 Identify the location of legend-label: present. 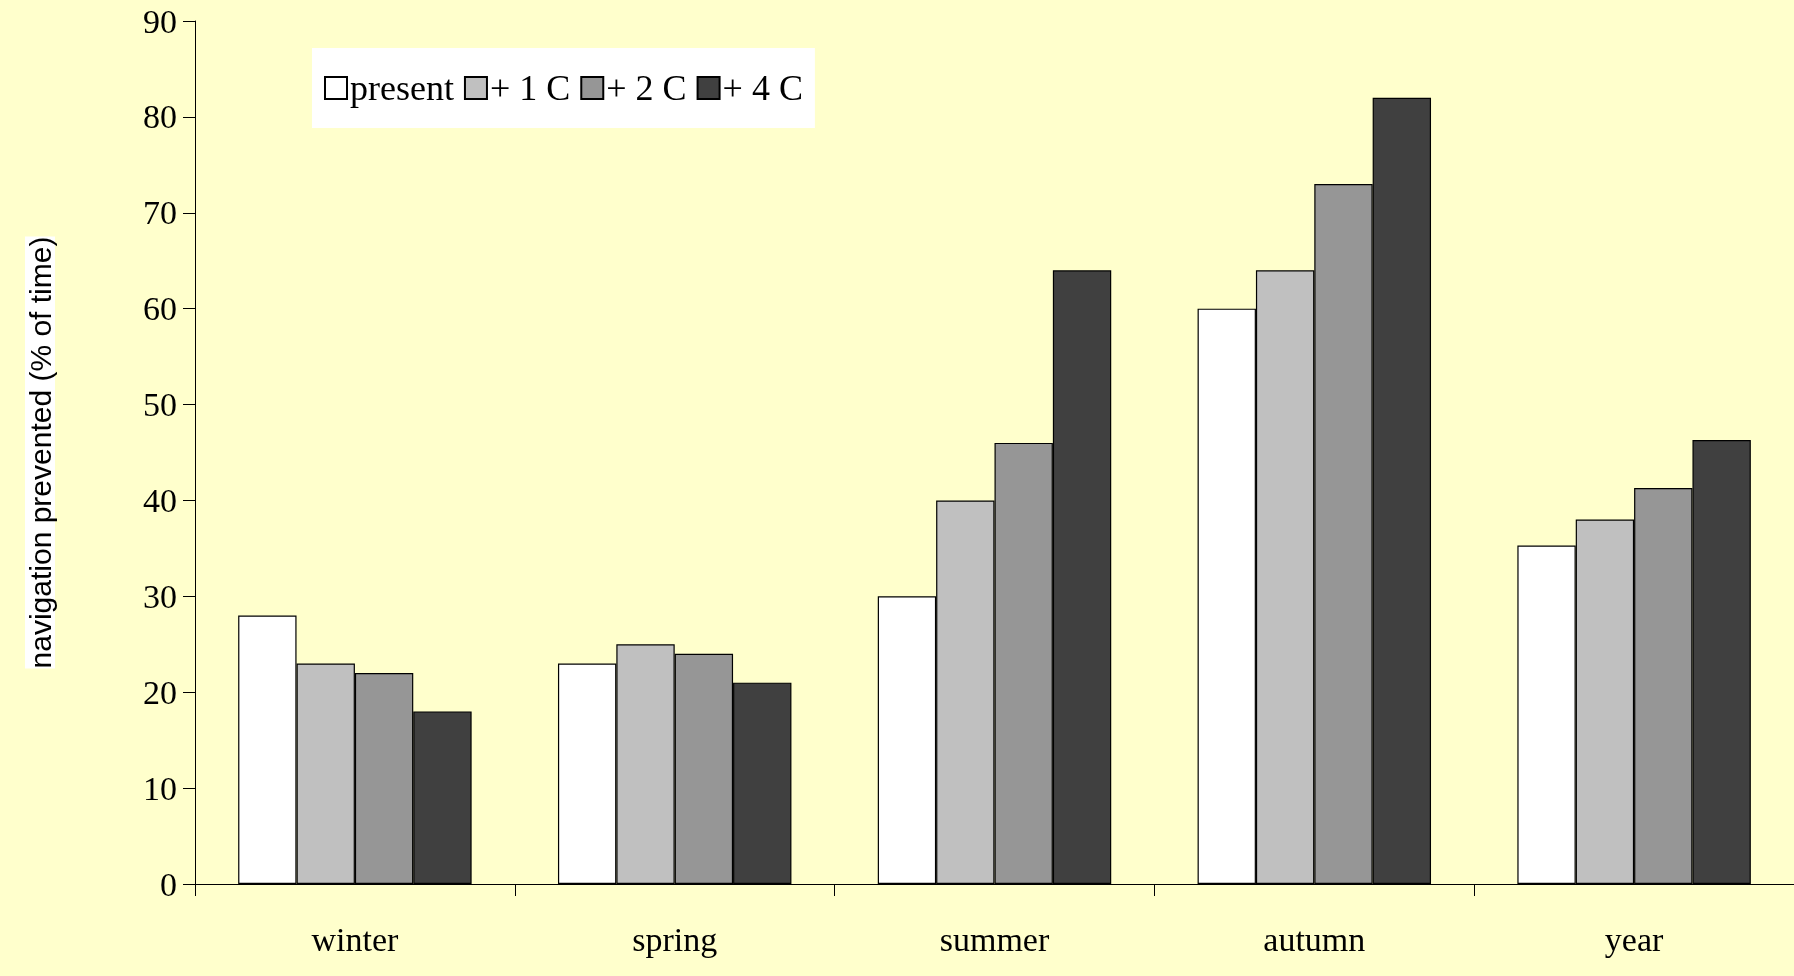
(402, 88).